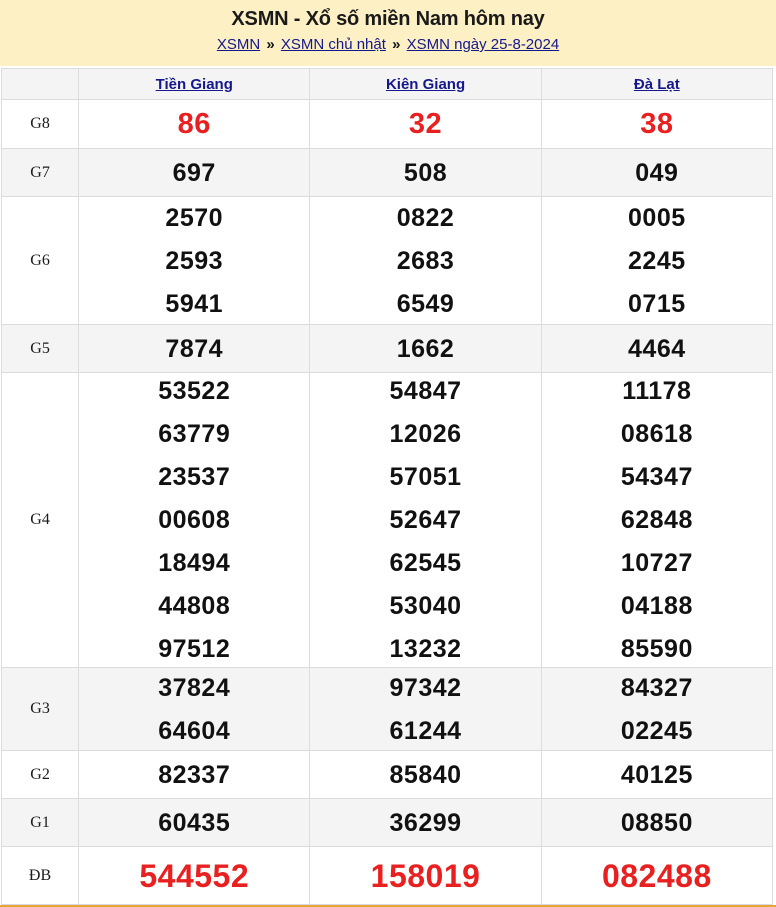 Image resolution: width=776 pixels, height=907 pixels. Describe the element at coordinates (656, 687) in the screenshot. I see `prize-number: 84327` at that location.